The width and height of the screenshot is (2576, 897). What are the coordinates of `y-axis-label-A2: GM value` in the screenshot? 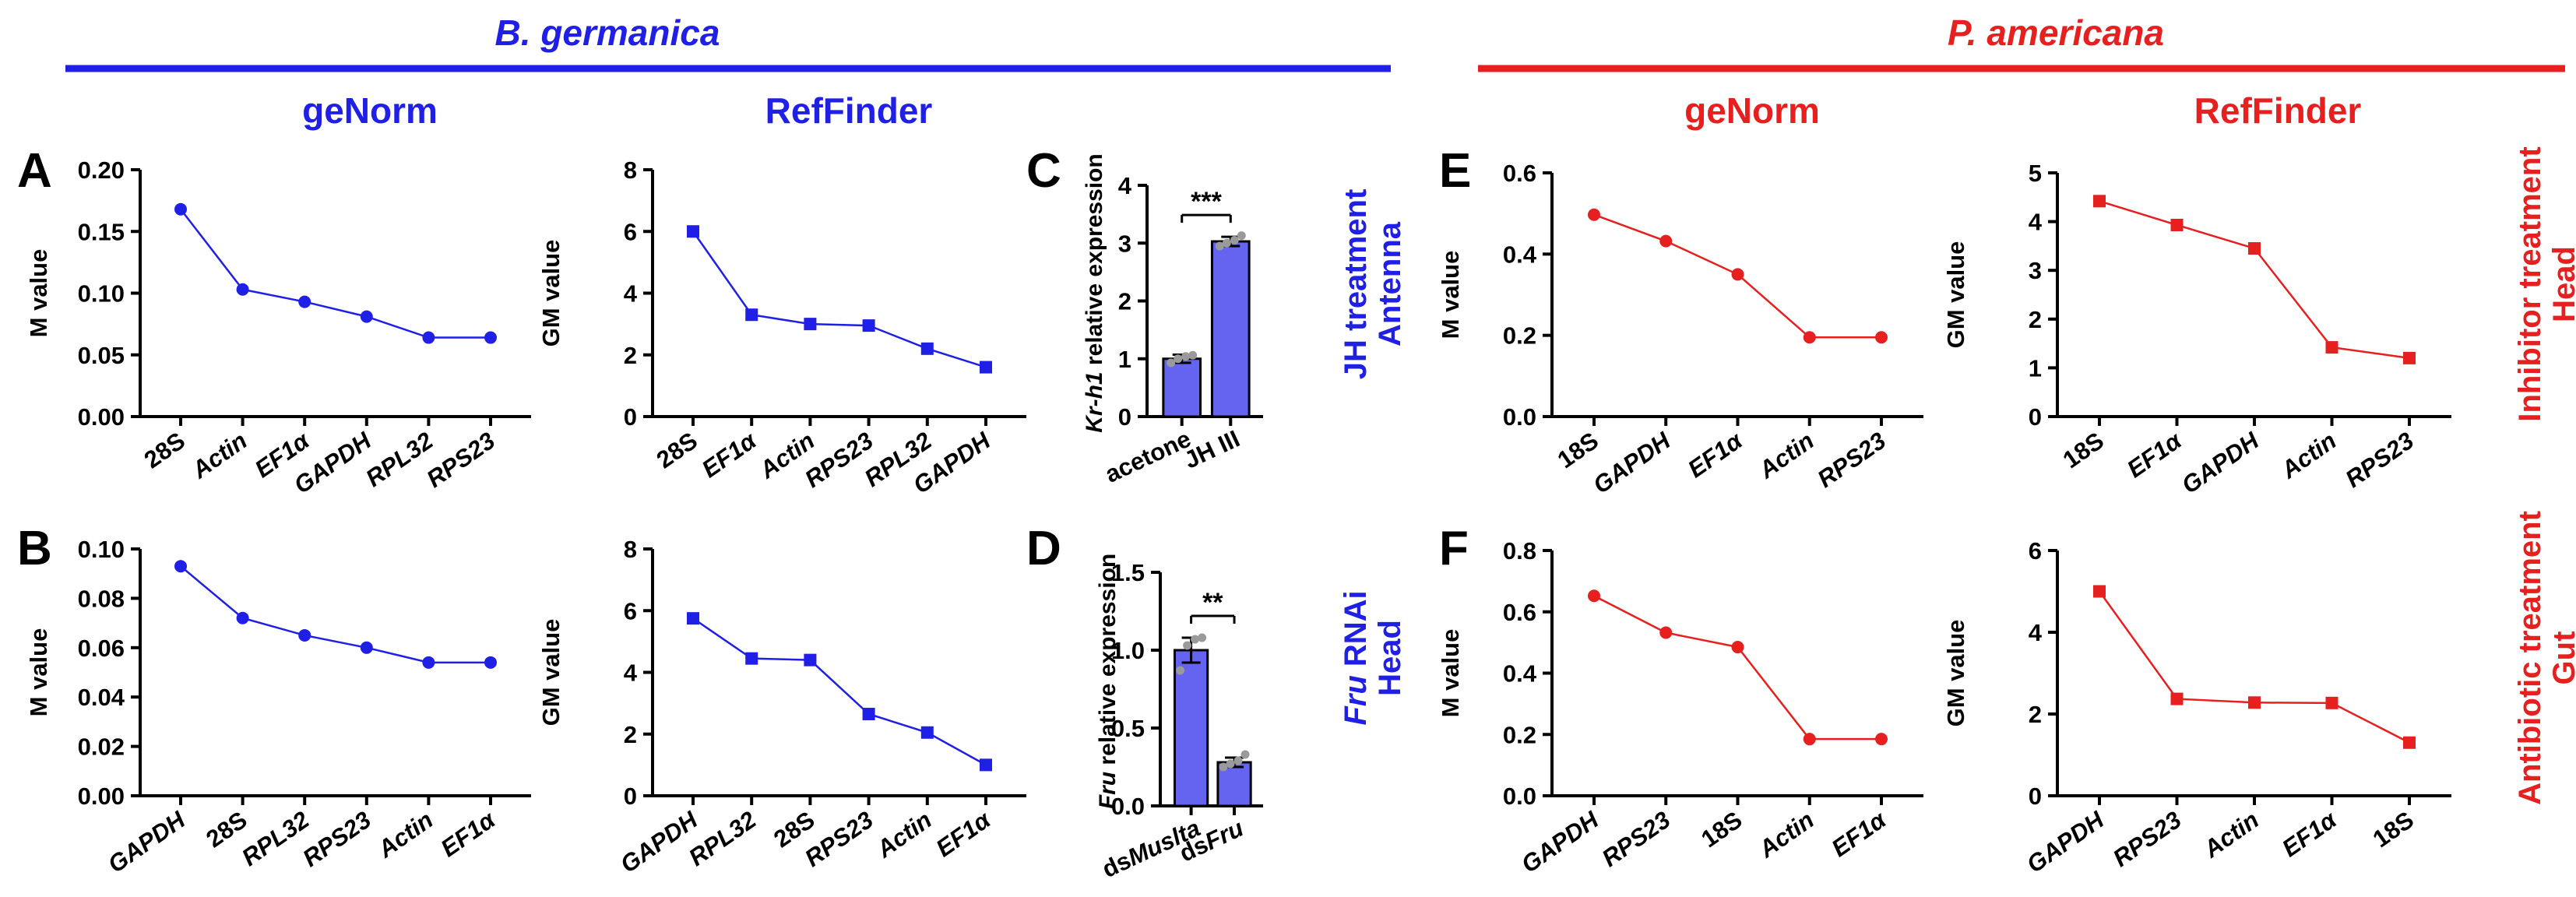 It's located at (551, 293).